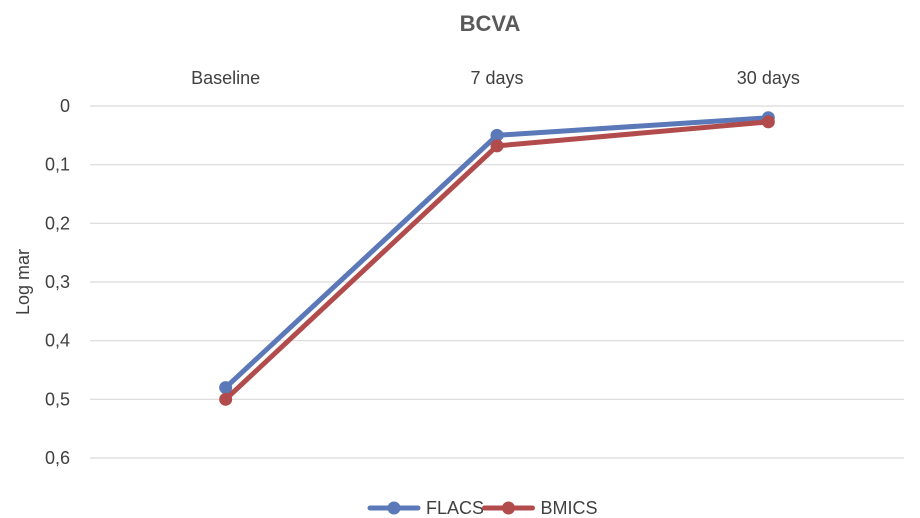 This screenshot has height=518, width=920. Describe the element at coordinates (540, 508) in the screenshot. I see `legend-item: BMICS` at that location.